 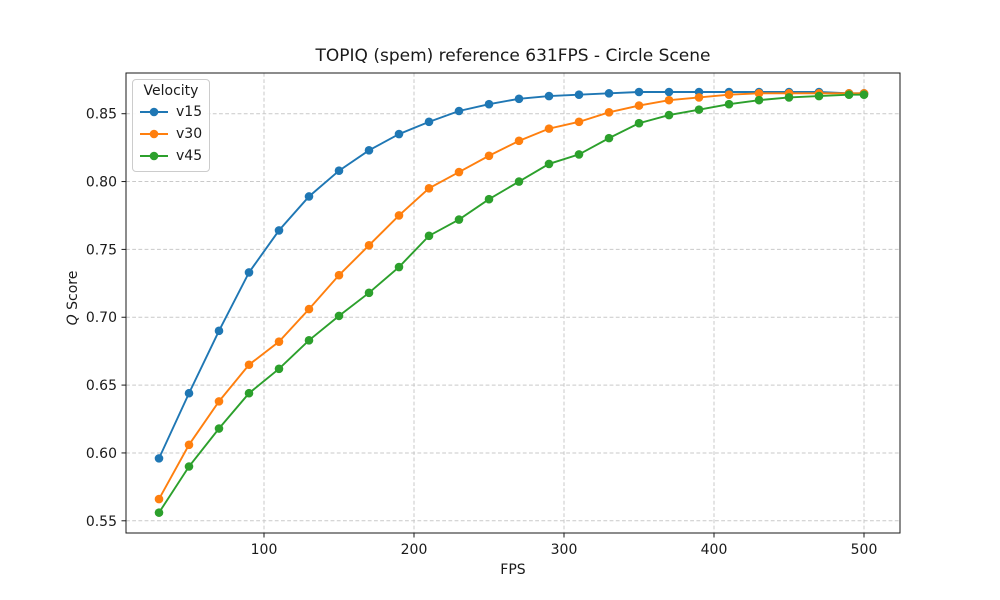 What do you see at coordinates (171, 91) in the screenshot?
I see `legend-title: Velocity` at bounding box center [171, 91].